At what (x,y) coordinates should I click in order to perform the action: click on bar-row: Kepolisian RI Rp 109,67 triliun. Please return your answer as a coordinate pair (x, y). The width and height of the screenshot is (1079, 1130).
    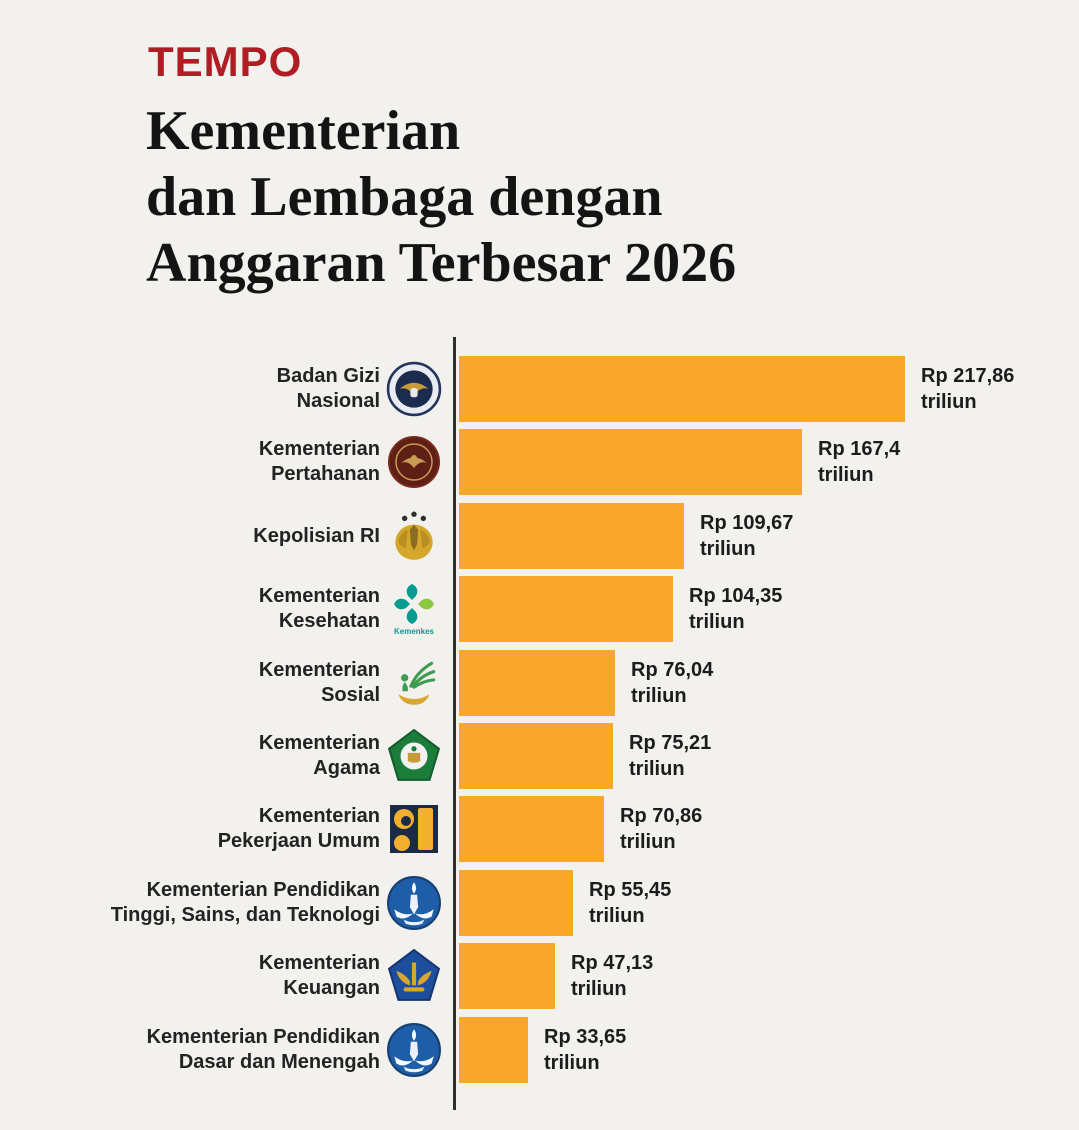
    Looking at the image, I should click on (539, 536).